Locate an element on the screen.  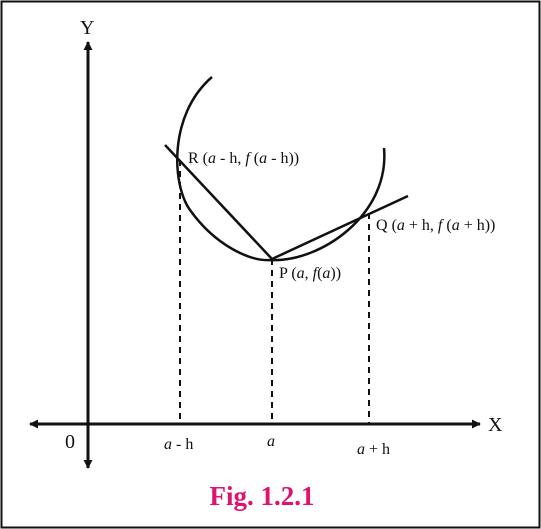
curve is located at coordinates (281, 169).